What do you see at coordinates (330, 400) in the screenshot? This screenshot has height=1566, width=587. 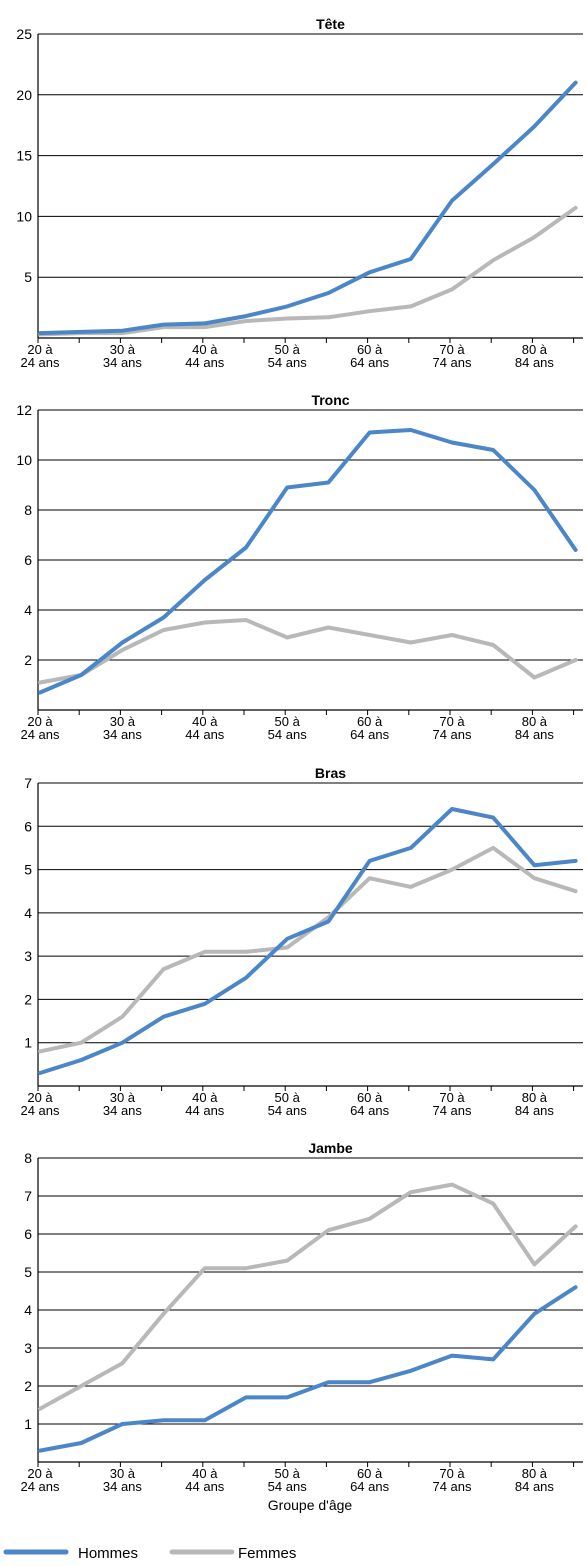 I see `chart-title: Tronc` at bounding box center [330, 400].